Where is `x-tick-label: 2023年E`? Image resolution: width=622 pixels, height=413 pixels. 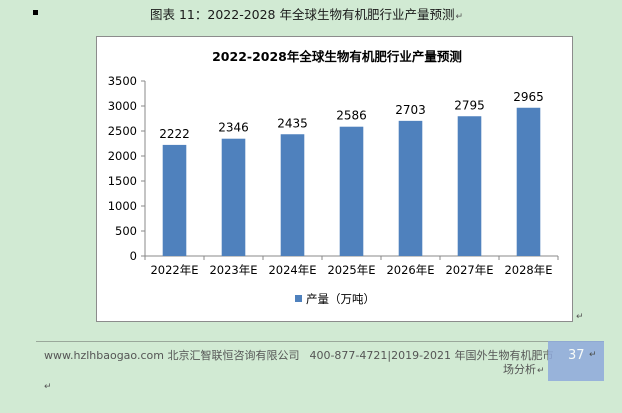
x-tick-label: 2023年E is located at coordinates (233, 270).